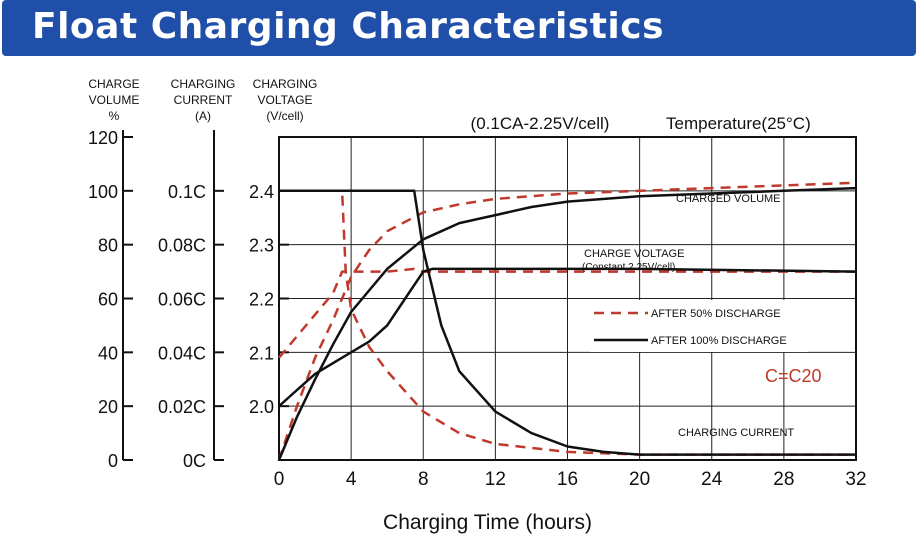 The width and height of the screenshot is (918, 546). Describe the element at coordinates (261, 407) in the screenshot. I see `voltage-tick-label: 2.0` at that location.